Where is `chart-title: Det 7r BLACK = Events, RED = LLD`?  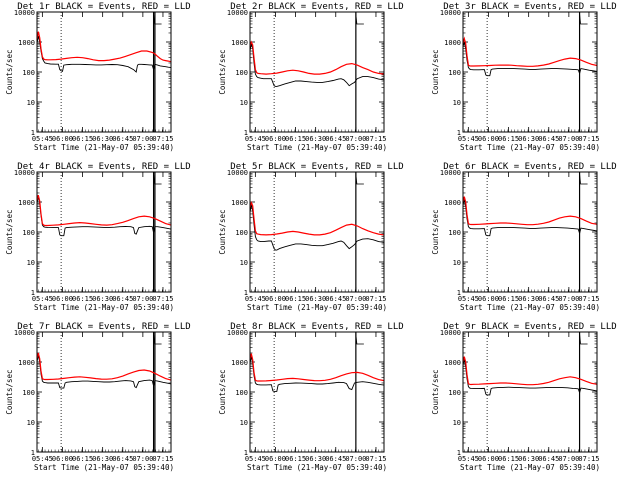 chart-title: Det 7r BLACK = Events, RED = LLD is located at coordinates (103, 327).